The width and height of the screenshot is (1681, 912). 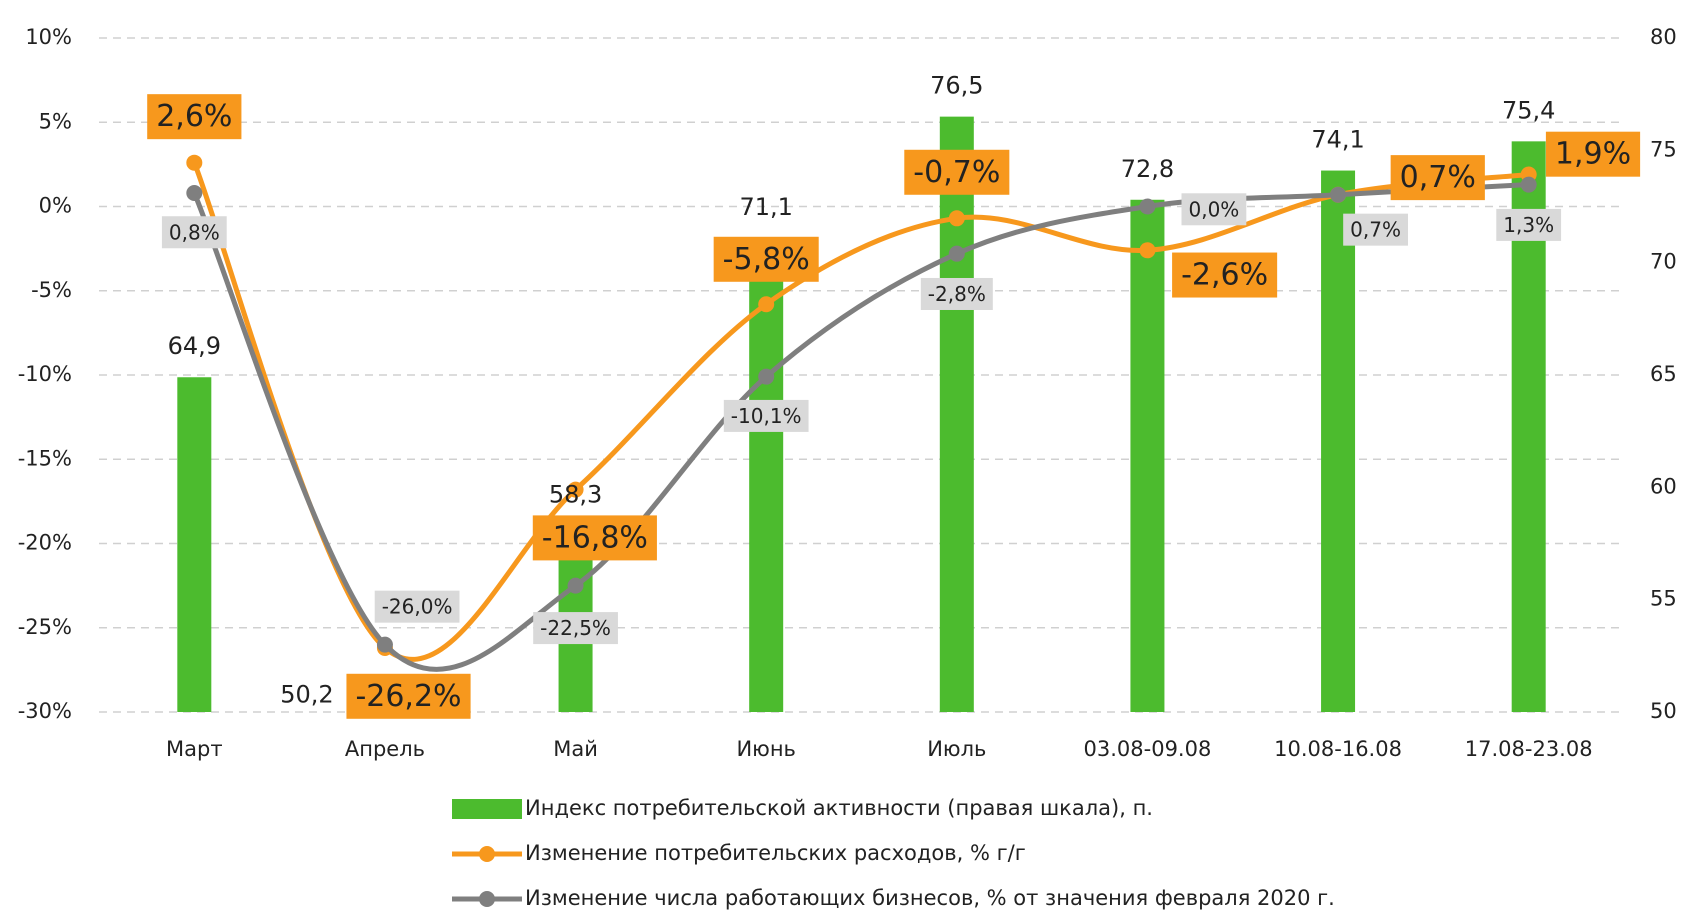 What do you see at coordinates (1663, 711) in the screenshot?
I see `y2-tick-label: 50` at bounding box center [1663, 711].